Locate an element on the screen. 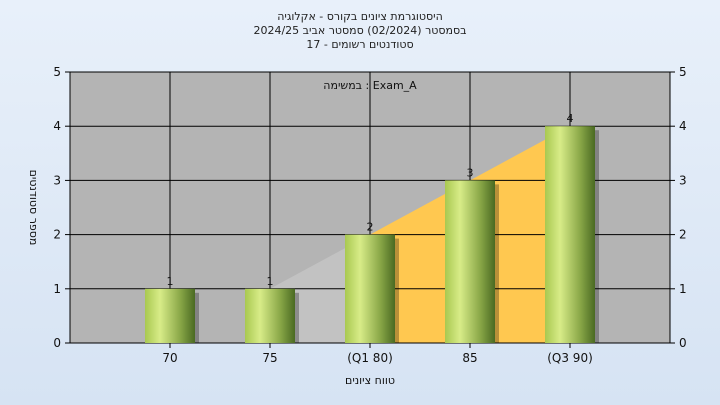 The height and width of the screenshot is (405, 720). x-tick-label: 75 is located at coordinates (269, 358).